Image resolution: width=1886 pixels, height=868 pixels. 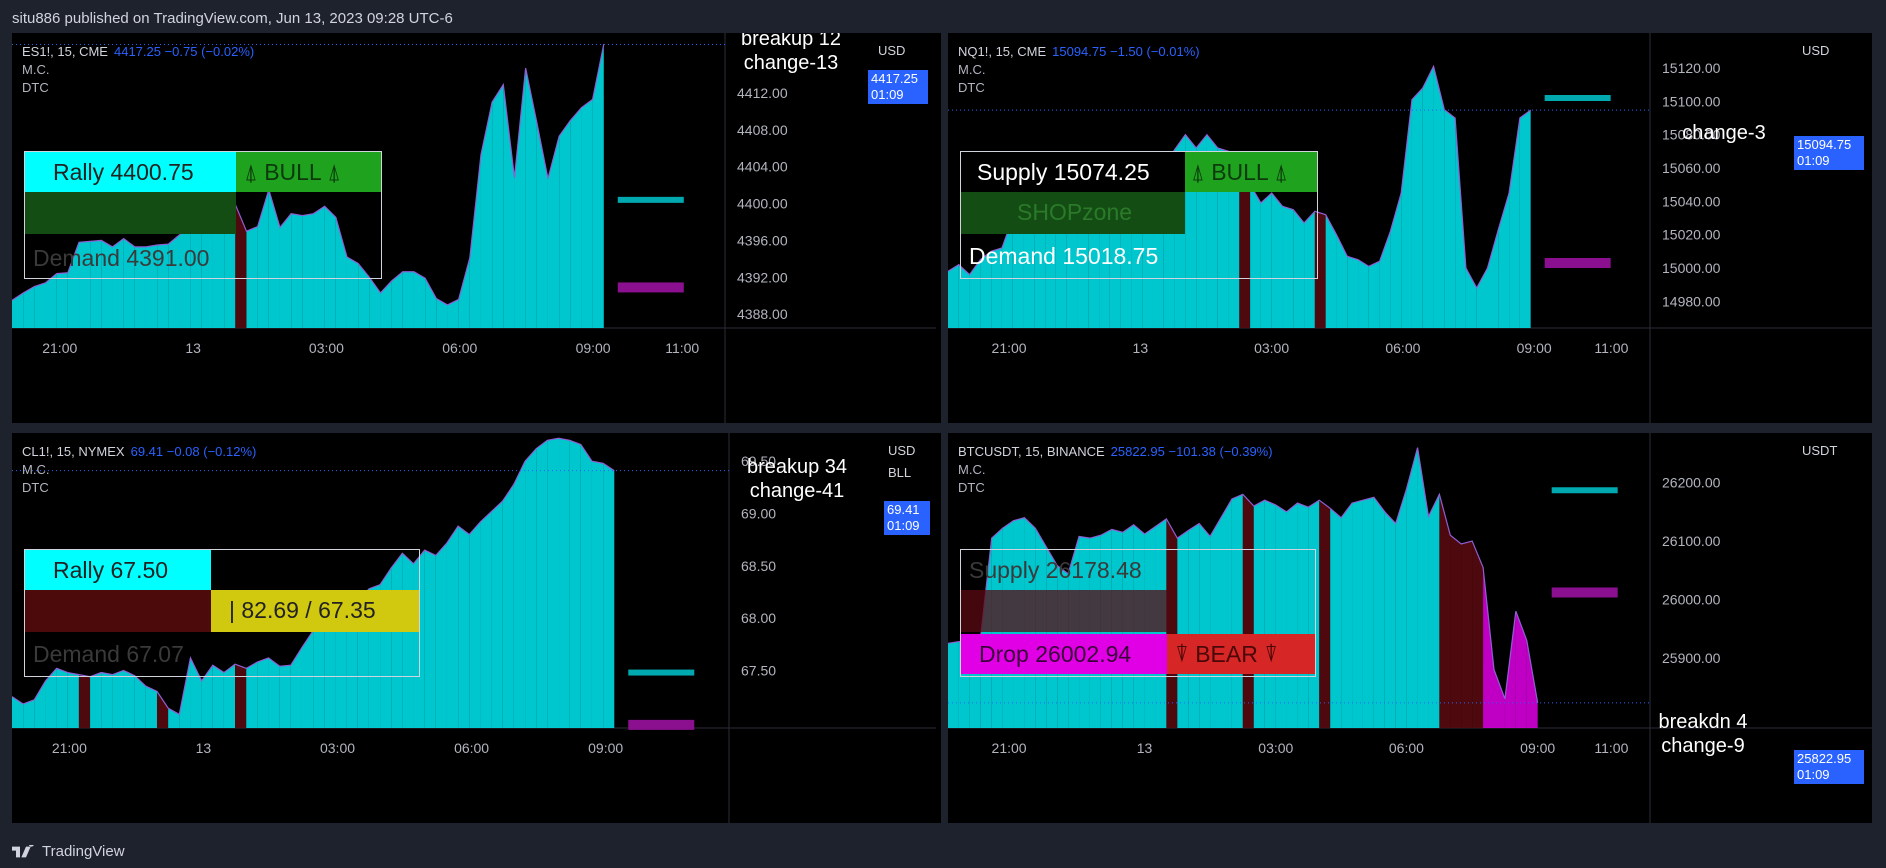 What do you see at coordinates (1584, 490) in the screenshot?
I see `upper-target-marker` at bounding box center [1584, 490].